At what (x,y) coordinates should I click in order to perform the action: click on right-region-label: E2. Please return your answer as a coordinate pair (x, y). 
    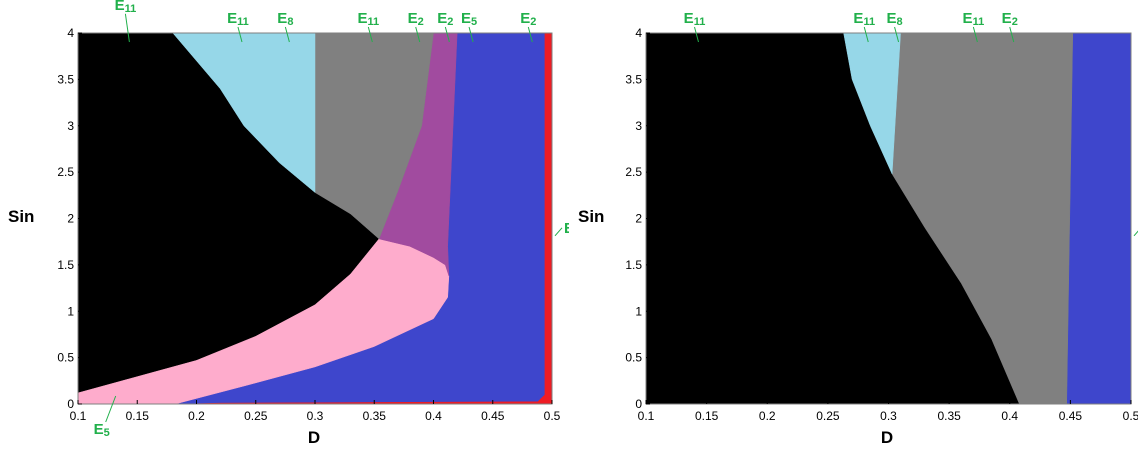
    Looking at the image, I should click on (1010, 19).